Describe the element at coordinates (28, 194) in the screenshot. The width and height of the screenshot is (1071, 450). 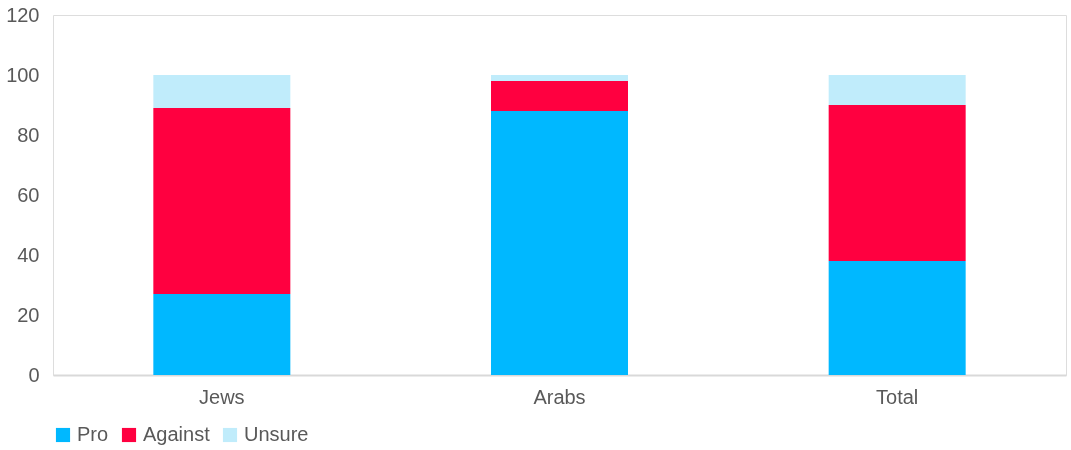
I see `y-tick-label: 60` at that location.